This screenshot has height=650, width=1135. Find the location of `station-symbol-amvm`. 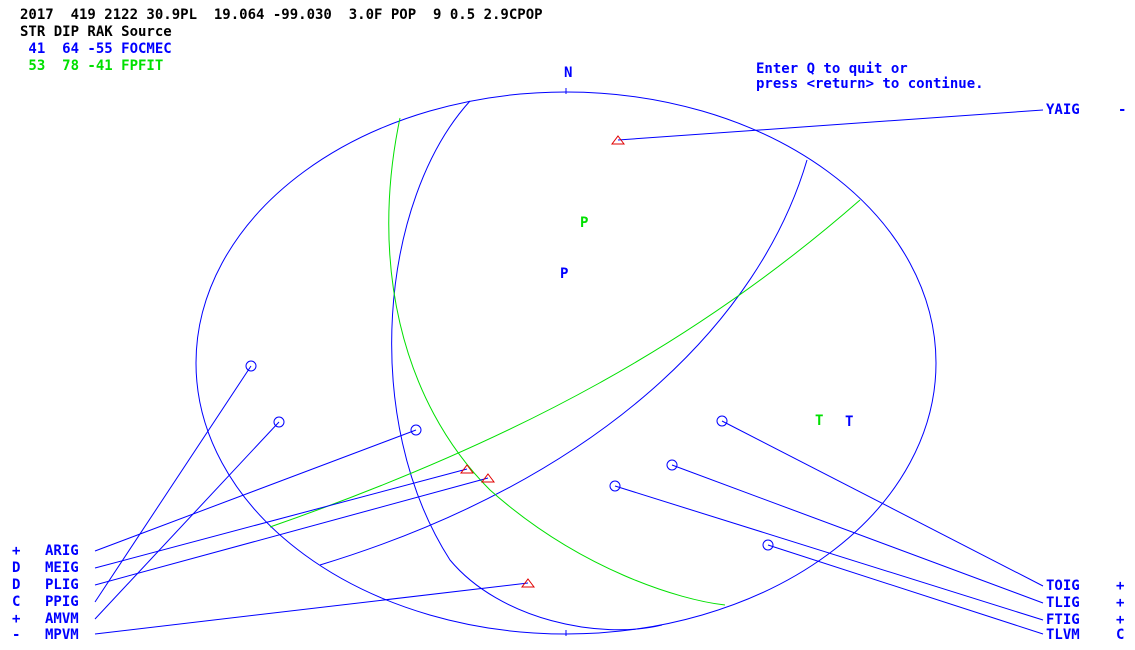

station-symbol-amvm is located at coordinates (279, 422).